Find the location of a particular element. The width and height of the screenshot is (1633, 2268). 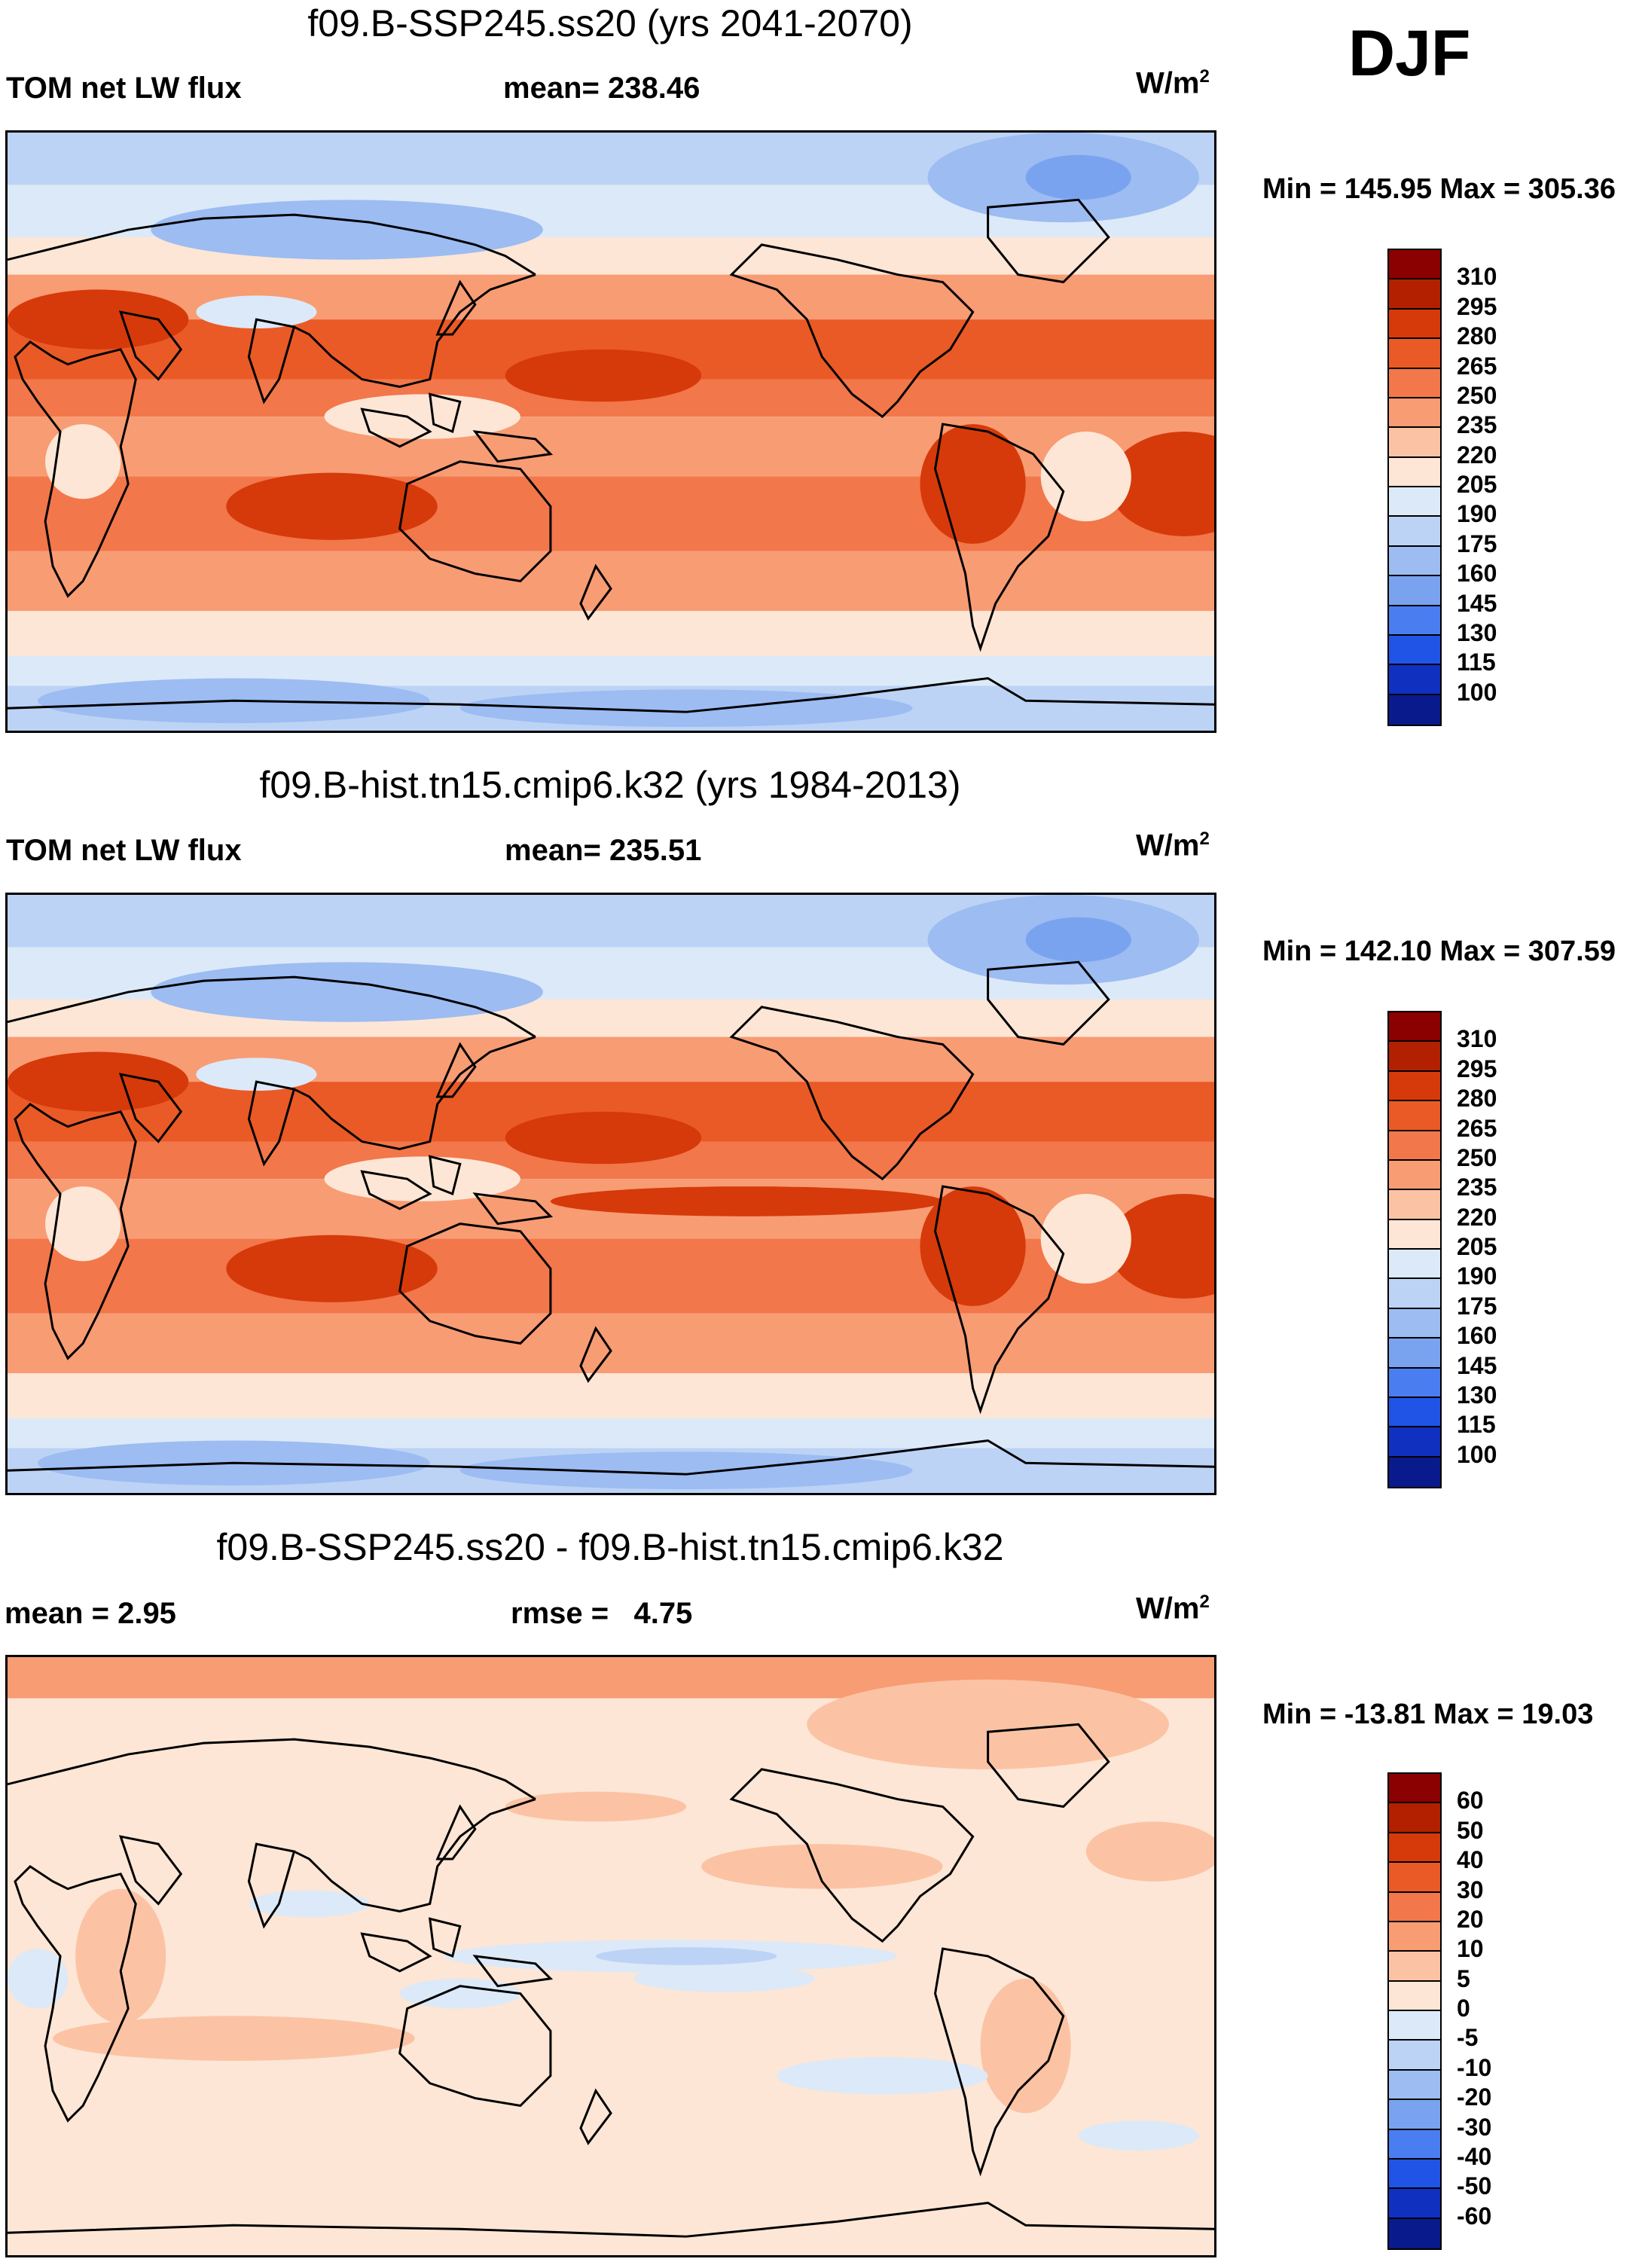

colorbar-label: -40 is located at coordinates (1474, 2156).